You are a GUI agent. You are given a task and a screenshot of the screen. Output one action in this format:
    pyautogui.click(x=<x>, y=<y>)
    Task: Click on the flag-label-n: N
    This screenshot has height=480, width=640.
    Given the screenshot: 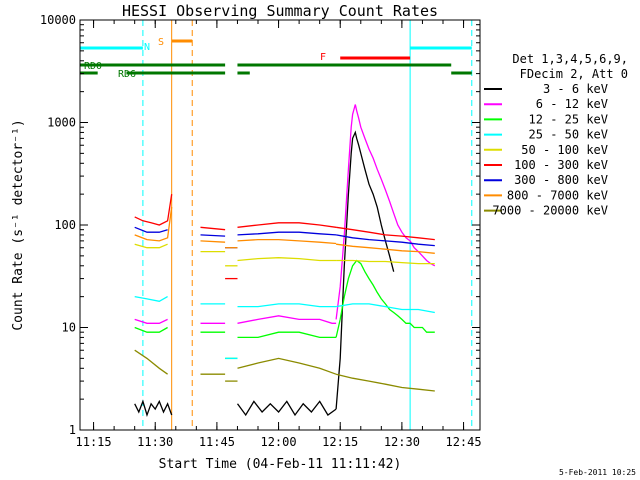 What is the action you would take?
    pyautogui.click(x=147, y=47)
    